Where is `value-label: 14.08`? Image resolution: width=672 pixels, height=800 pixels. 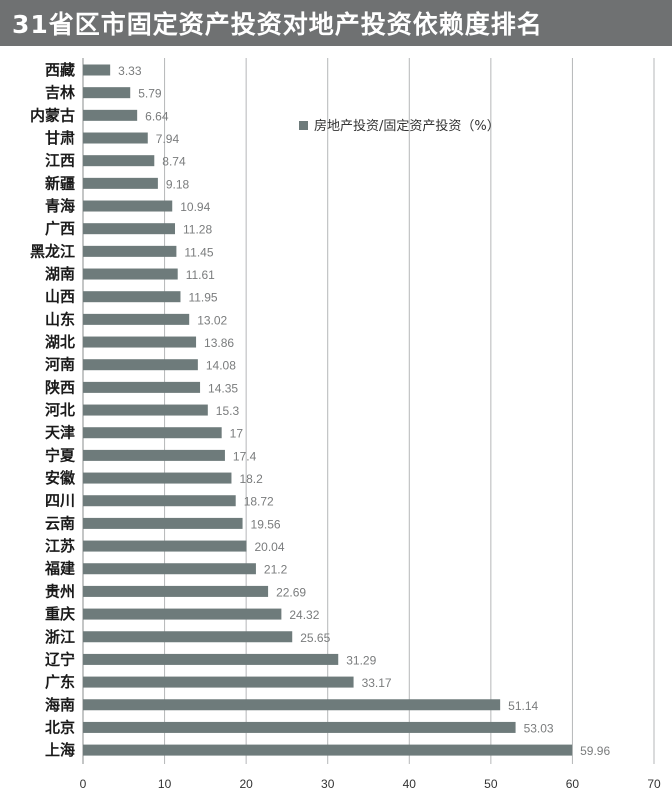
value-label: 14.08 is located at coordinates (221, 366).